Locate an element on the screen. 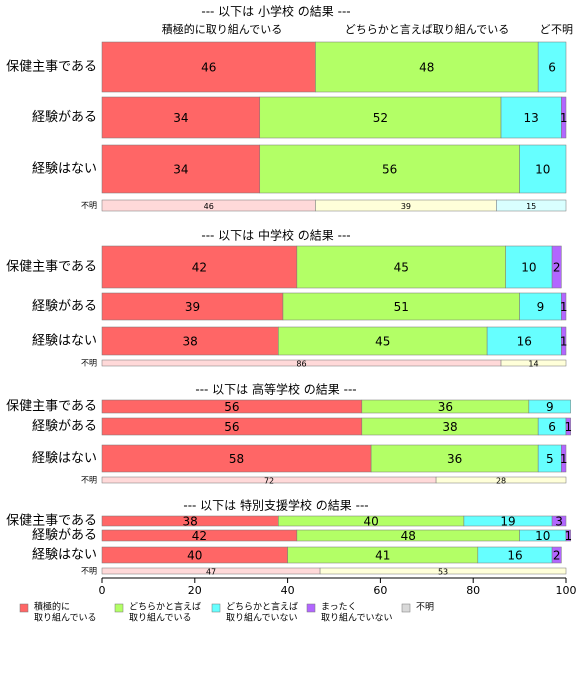 This screenshot has height=694, width=580. value-label: 2 is located at coordinates (557, 268).